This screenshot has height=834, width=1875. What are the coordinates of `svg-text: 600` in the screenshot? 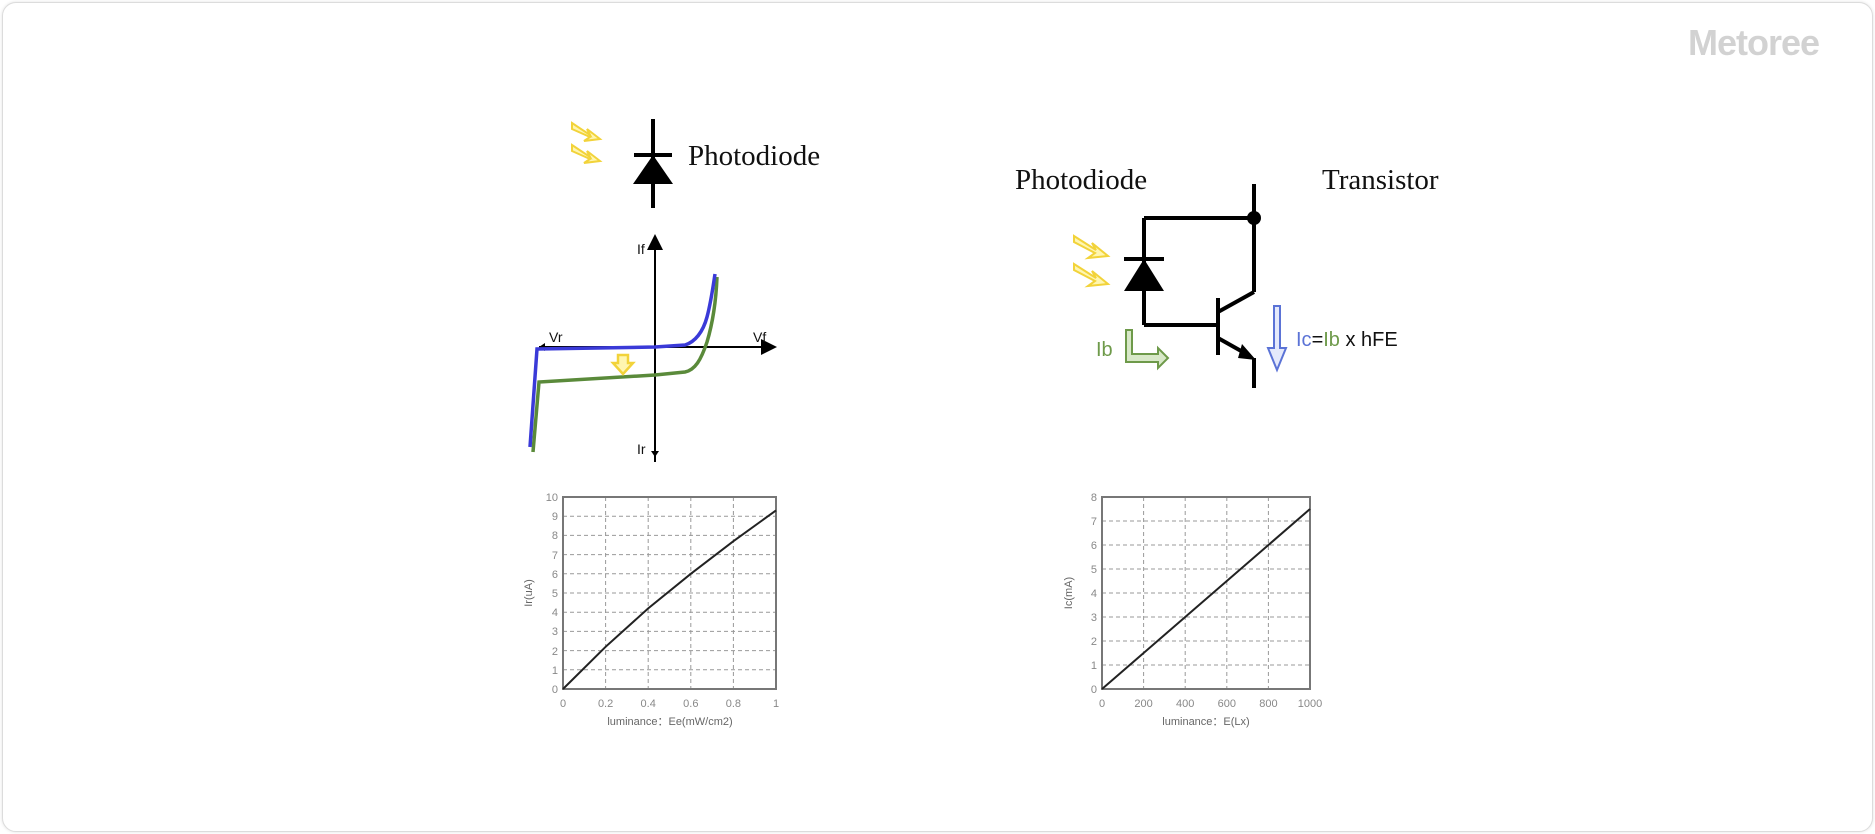 It's located at (1227, 704).